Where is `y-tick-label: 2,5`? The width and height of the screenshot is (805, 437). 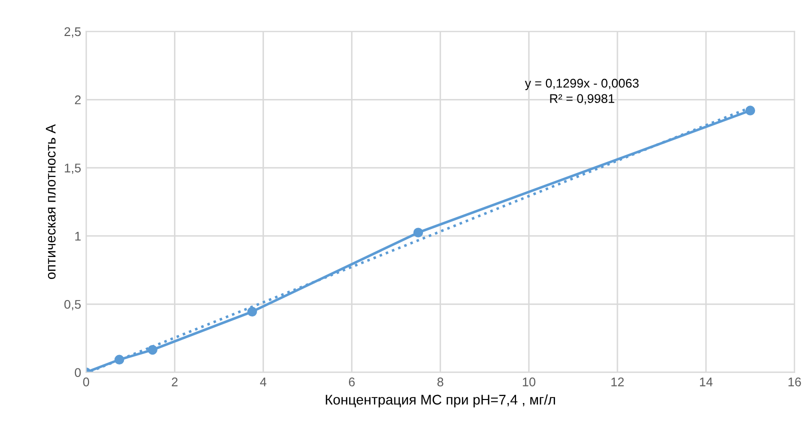
y-tick-label: 2,5 is located at coordinates (72, 32).